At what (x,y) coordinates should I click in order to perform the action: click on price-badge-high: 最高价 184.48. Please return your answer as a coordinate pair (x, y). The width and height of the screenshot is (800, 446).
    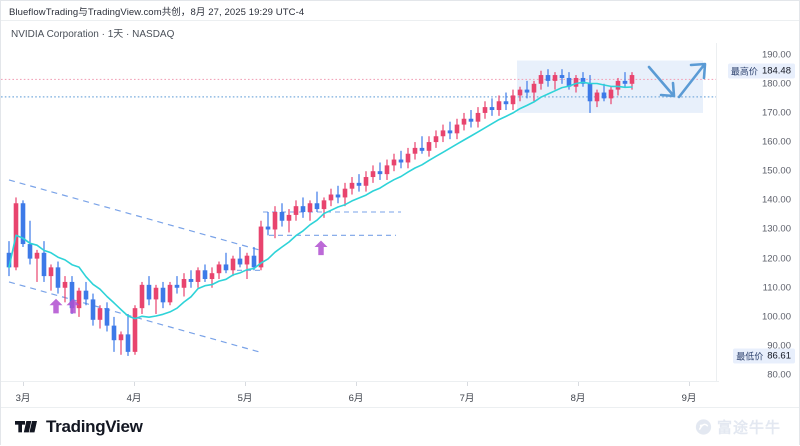
    Looking at the image, I should click on (761, 71).